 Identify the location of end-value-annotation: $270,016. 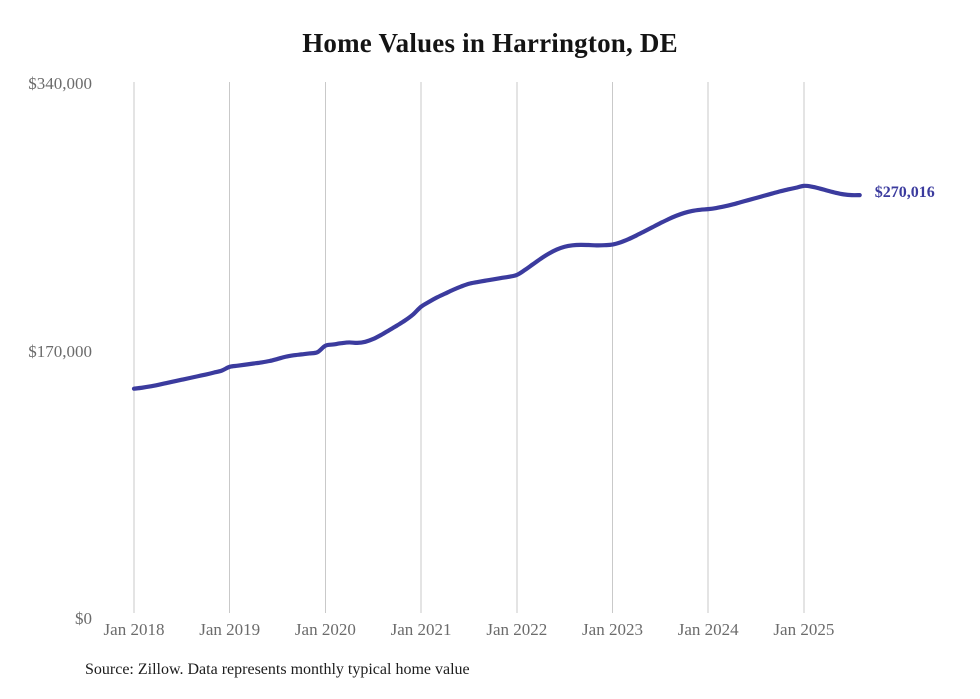
(904, 193).